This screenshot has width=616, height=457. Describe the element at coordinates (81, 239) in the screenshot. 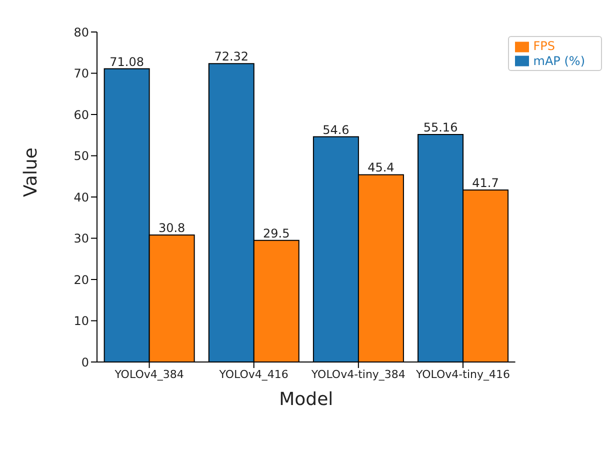

I see `y-tick-label: 30` at that location.